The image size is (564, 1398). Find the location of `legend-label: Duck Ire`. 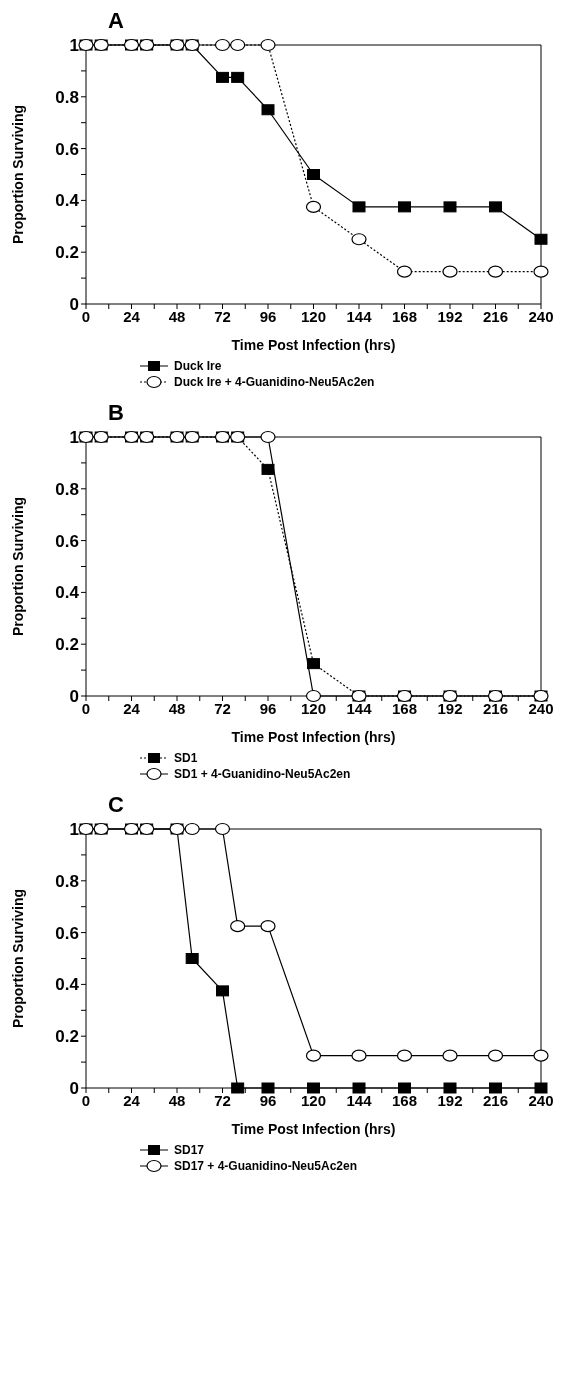

legend-label: Duck Ire is located at coordinates (198, 366).